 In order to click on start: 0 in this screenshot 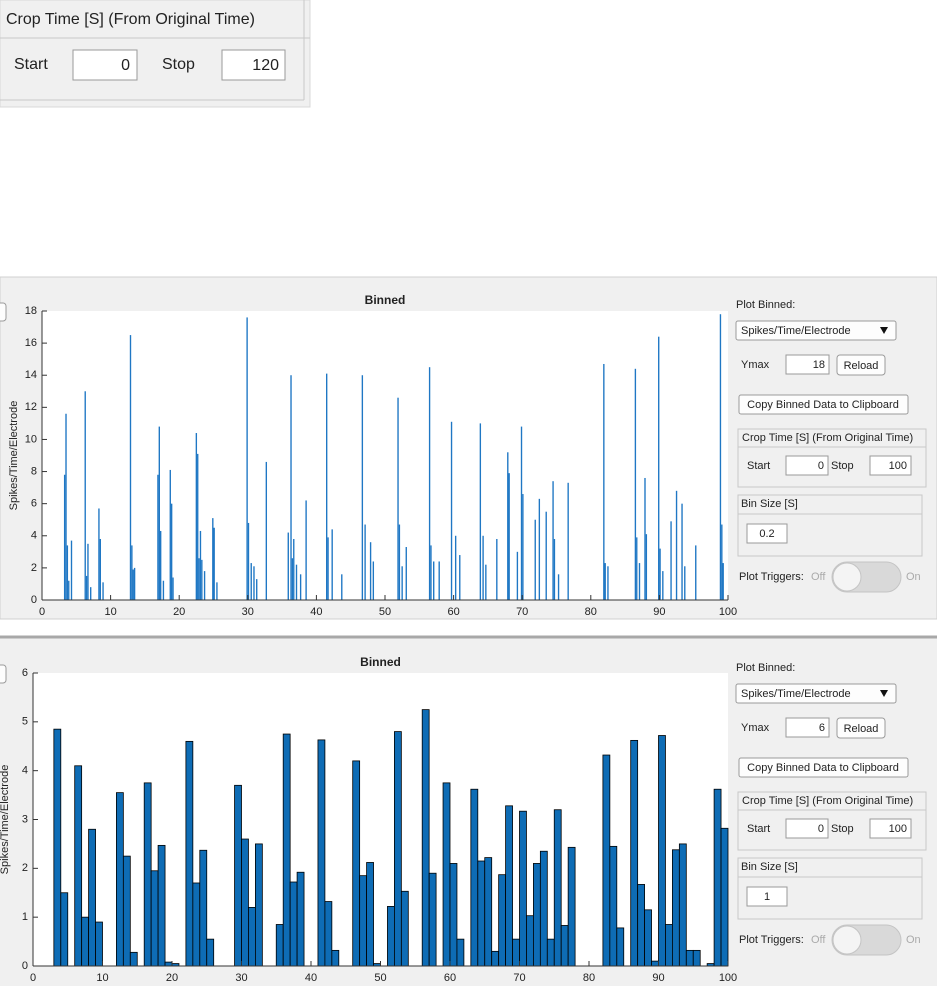, I will do `click(821, 829)`.